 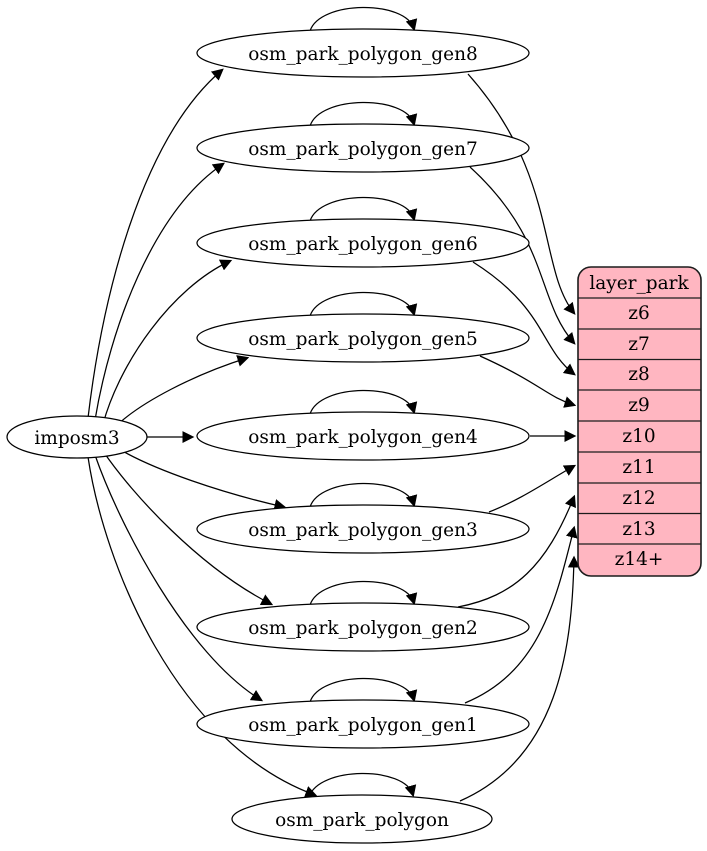 What do you see at coordinates (516, 551) in the screenshot?
I see `edge-gen2-to-z12` at bounding box center [516, 551].